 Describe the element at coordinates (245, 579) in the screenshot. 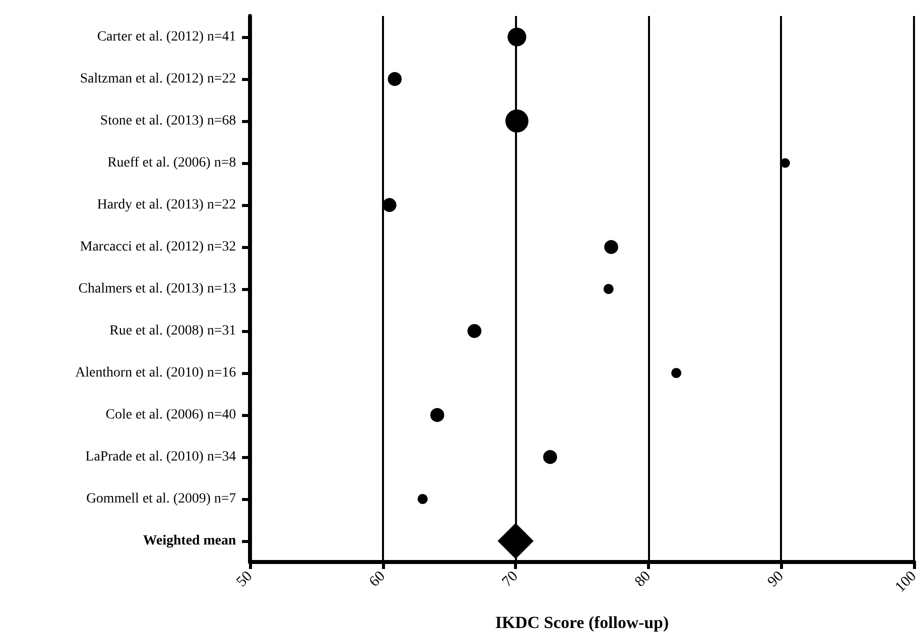

I see `x-tick-label: 50` at that location.